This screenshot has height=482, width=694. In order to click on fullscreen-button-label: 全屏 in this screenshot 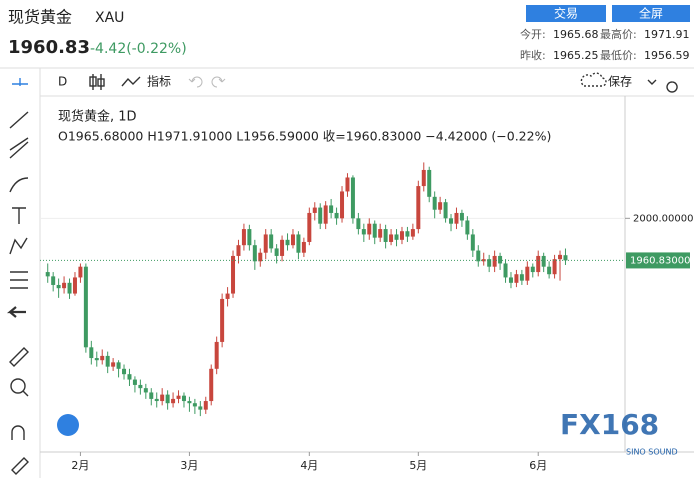, I will do `click(651, 13)`.